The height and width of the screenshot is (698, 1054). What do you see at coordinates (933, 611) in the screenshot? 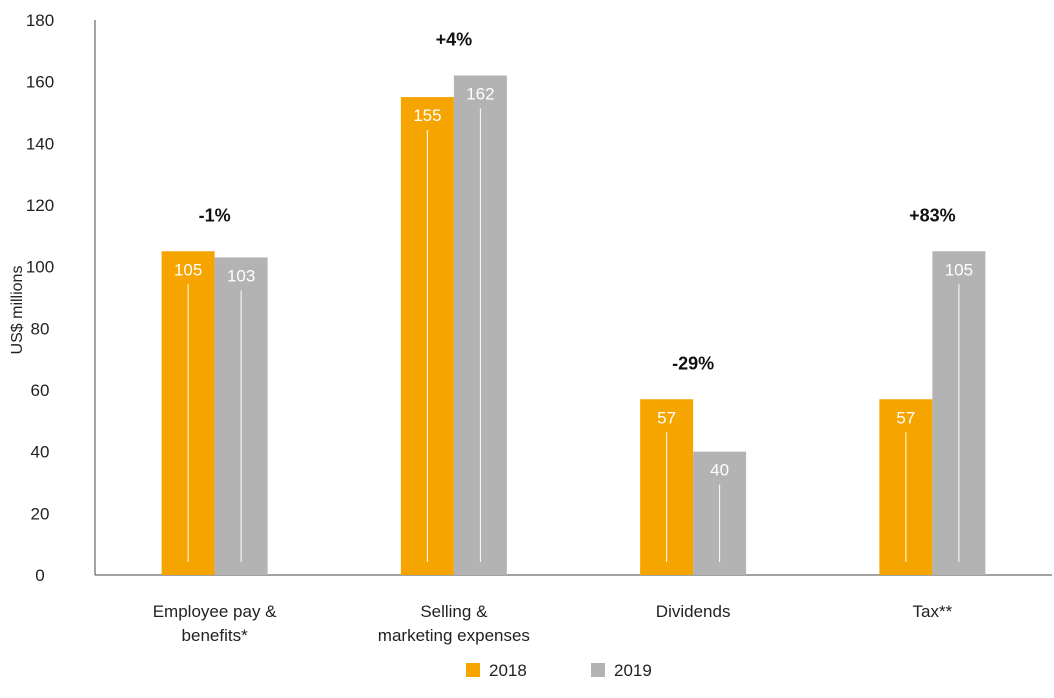
I see `x-tick-label: Tax**` at bounding box center [933, 611].